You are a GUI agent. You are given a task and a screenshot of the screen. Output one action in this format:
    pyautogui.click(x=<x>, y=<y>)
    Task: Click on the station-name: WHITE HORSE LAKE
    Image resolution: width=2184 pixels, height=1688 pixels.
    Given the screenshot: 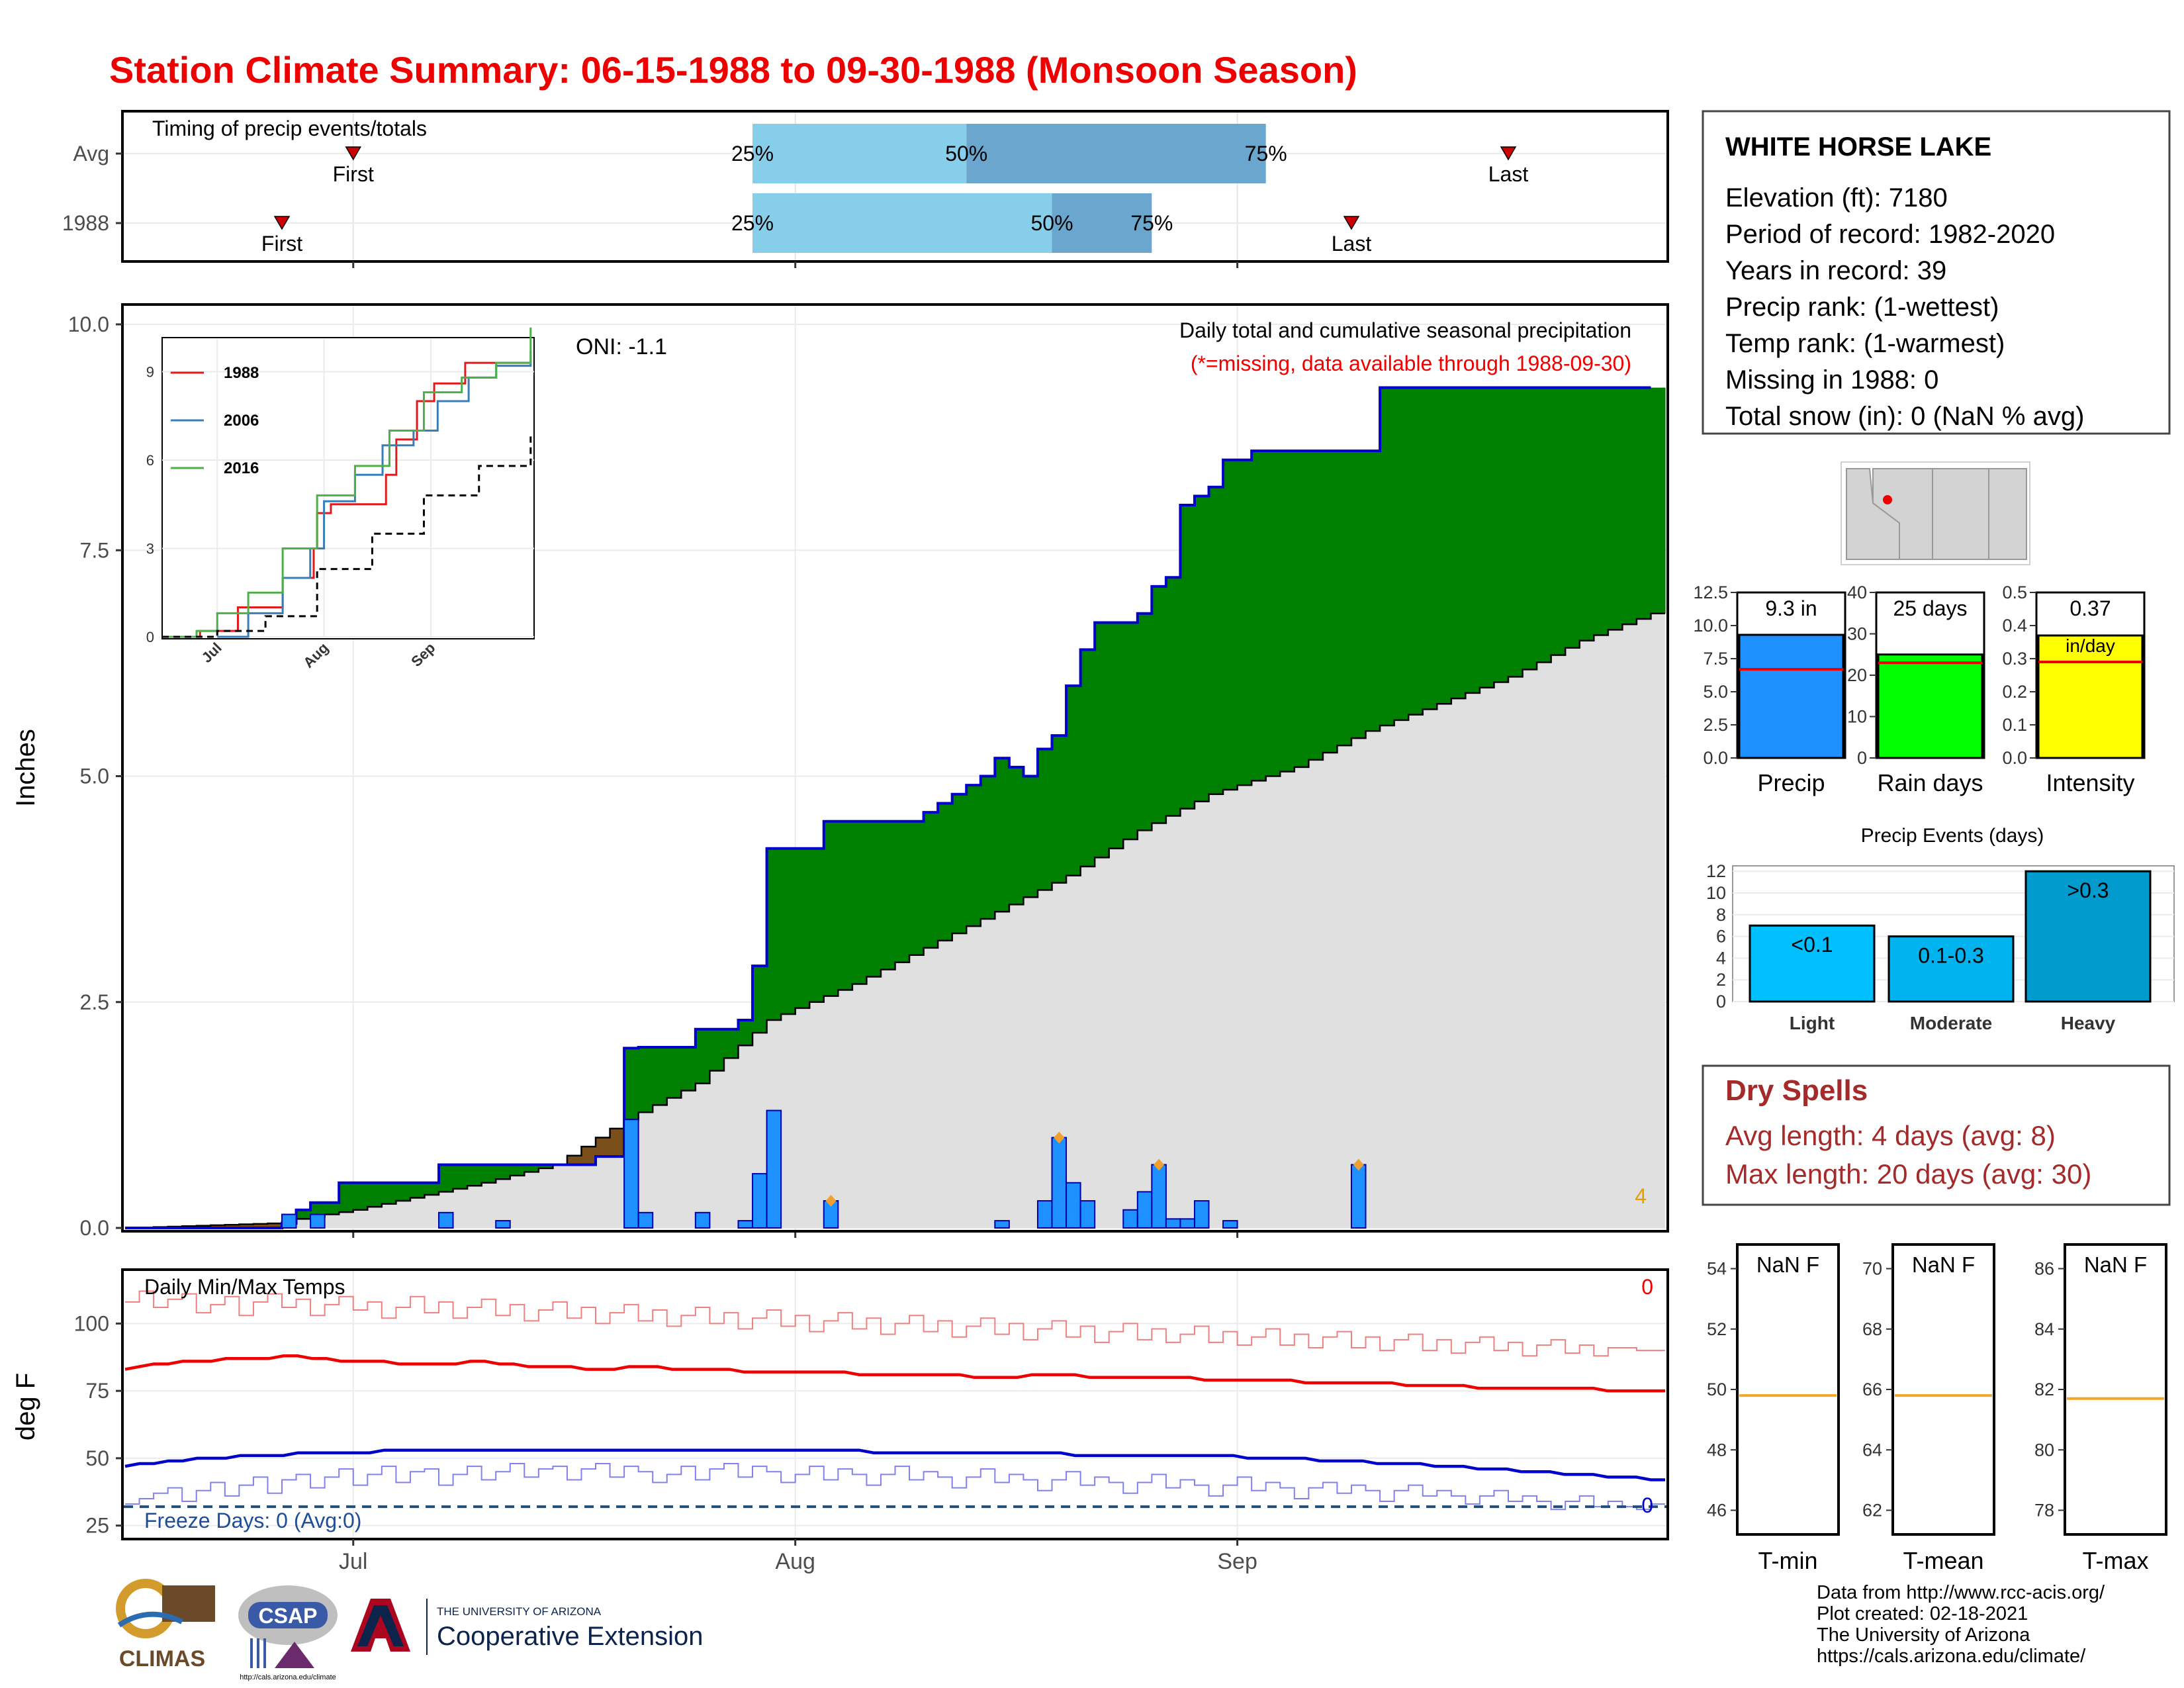 What is the action you would take?
    pyautogui.click(x=1858, y=147)
    